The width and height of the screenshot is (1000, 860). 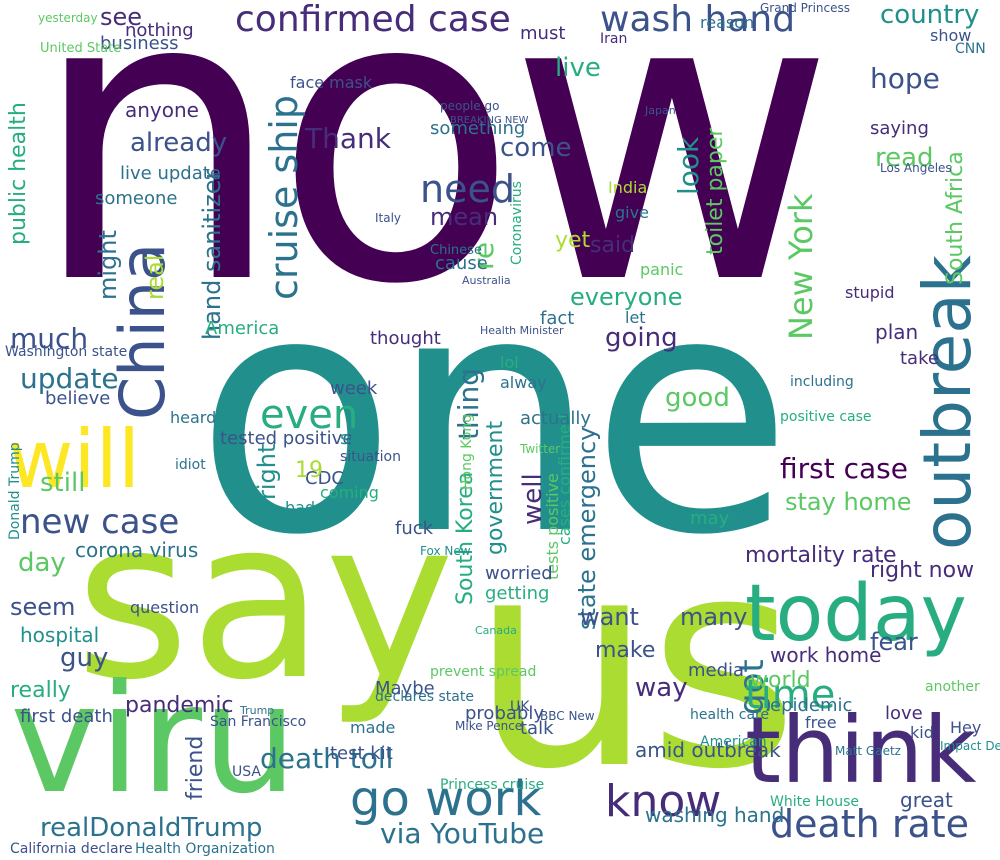 What do you see at coordinates (287, 438) in the screenshot?
I see `word-tested-positive: tested positive` at bounding box center [287, 438].